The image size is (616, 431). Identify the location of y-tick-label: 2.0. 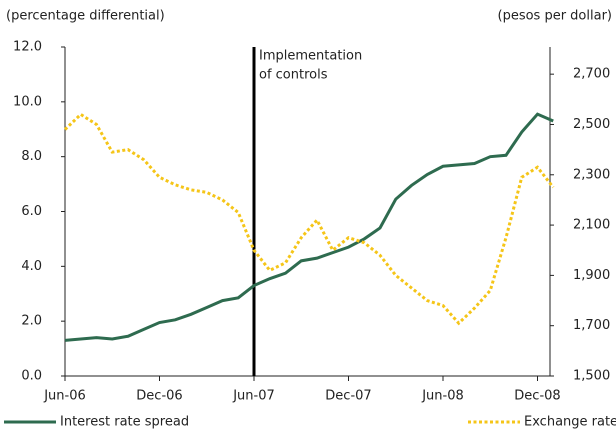
(31, 321).